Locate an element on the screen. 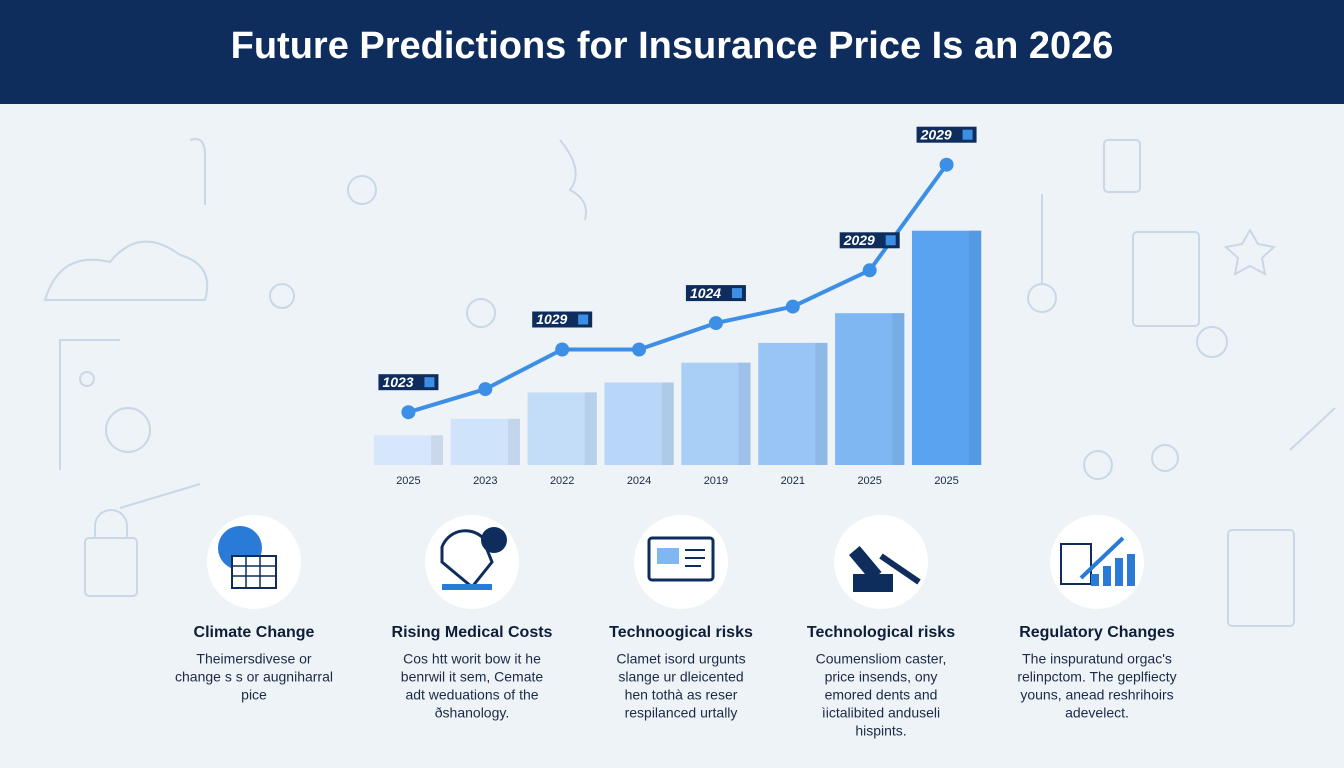  card-text: emored dents and is located at coordinates (881, 695).